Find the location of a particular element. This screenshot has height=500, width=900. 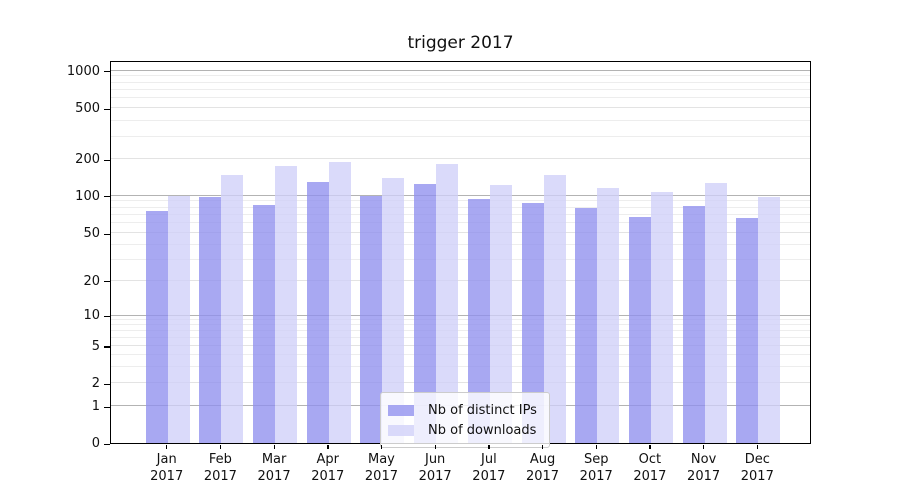

x-tick-label: May 2017 is located at coordinates (381, 468).